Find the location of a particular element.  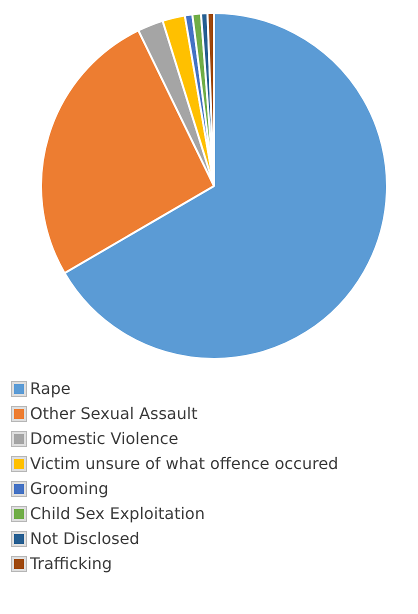

legend-label: Other Sexual Assault is located at coordinates (114, 413).